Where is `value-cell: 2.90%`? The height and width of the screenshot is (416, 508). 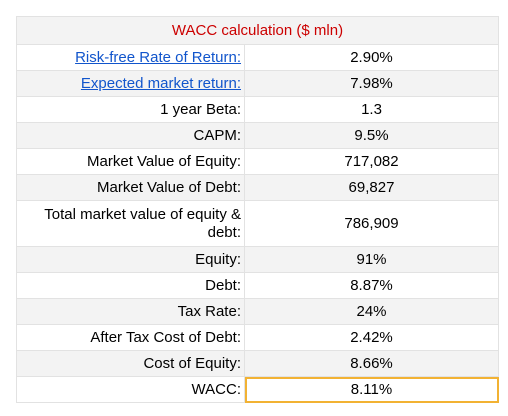
value-cell: 2.90% is located at coordinates (371, 57).